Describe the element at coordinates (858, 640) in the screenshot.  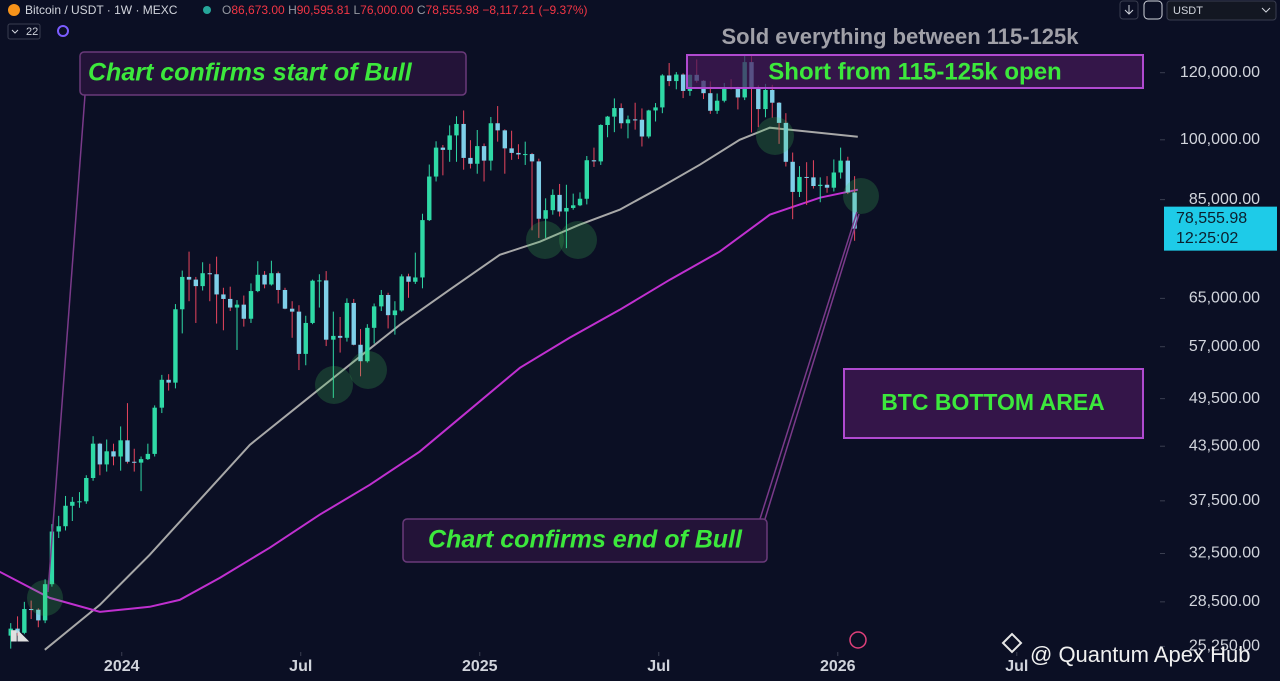
I see `alert-icon` at that location.